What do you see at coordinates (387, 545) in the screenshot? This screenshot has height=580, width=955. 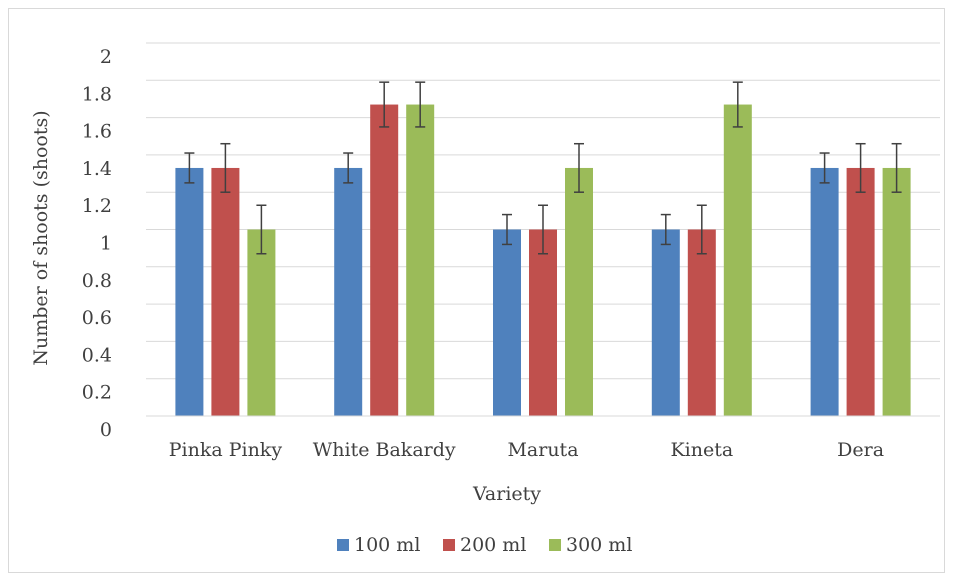 I see `legend-label: 100 ml` at bounding box center [387, 545].